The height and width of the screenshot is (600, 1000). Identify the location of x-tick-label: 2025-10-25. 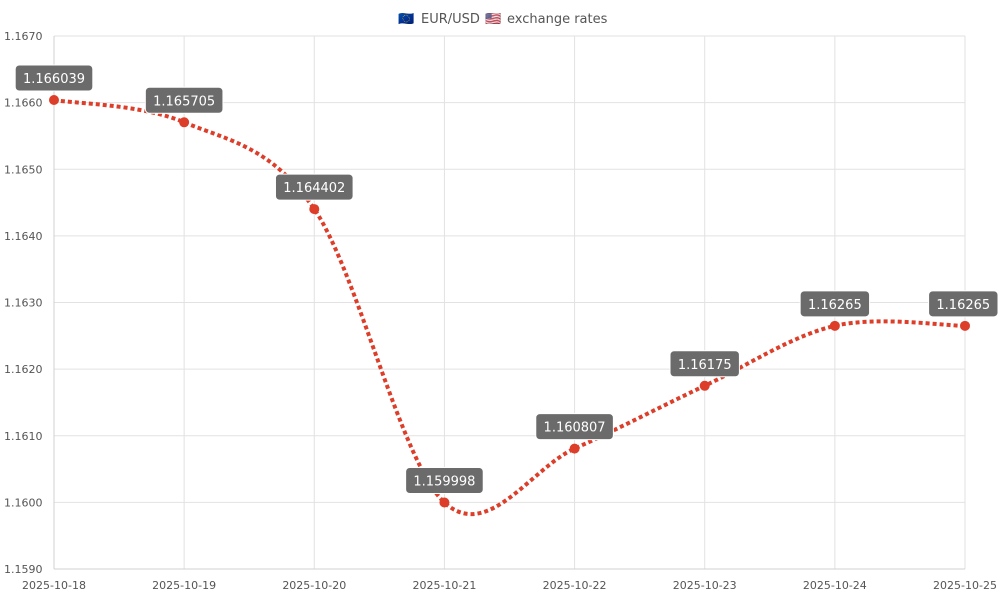
(965, 585).